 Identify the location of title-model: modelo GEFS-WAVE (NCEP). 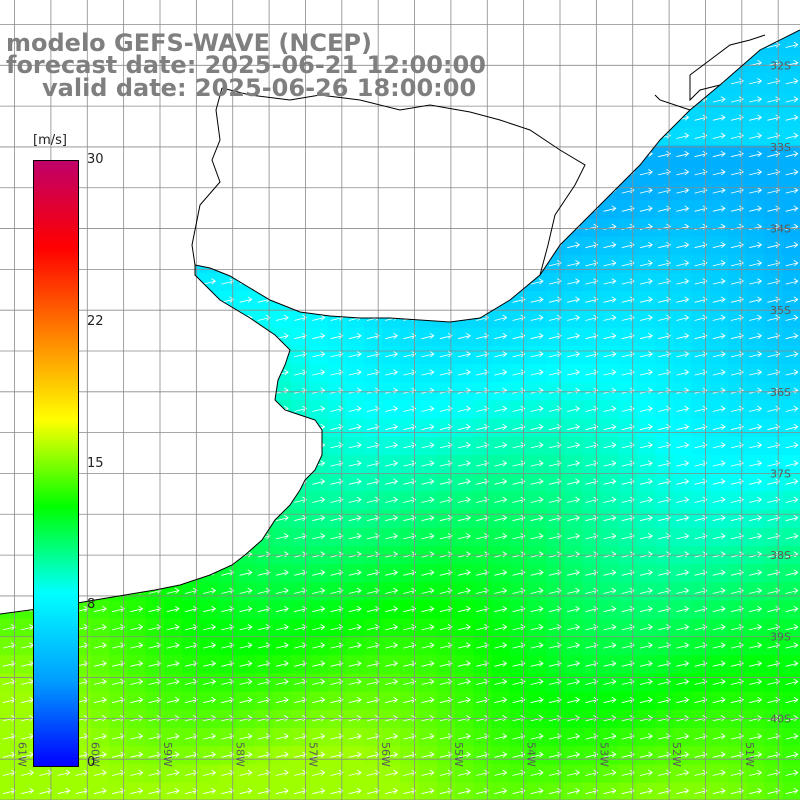
(189, 43).